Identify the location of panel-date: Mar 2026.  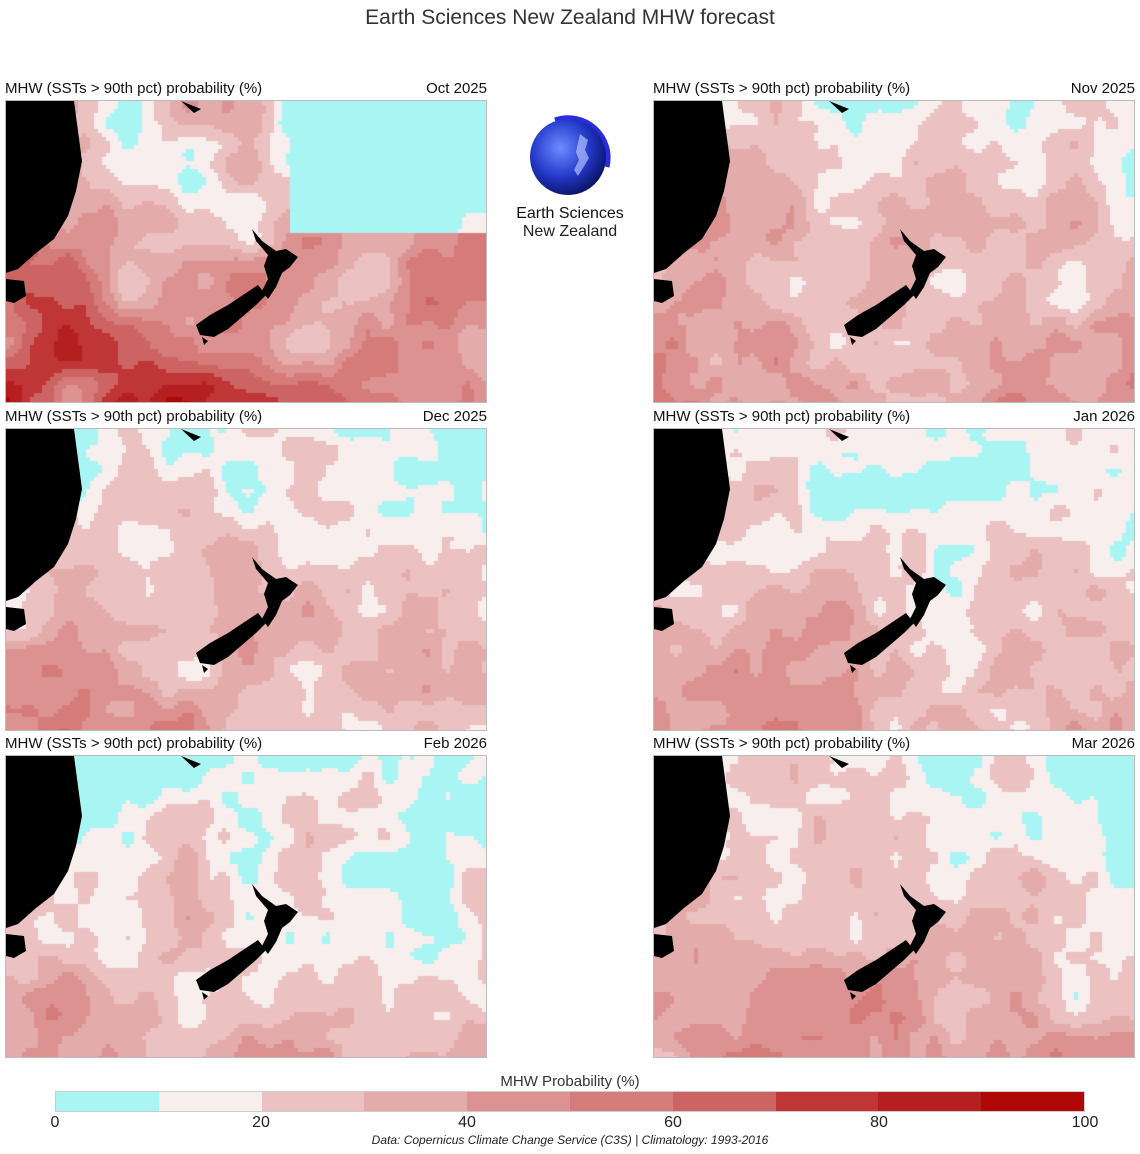
(1103, 743).